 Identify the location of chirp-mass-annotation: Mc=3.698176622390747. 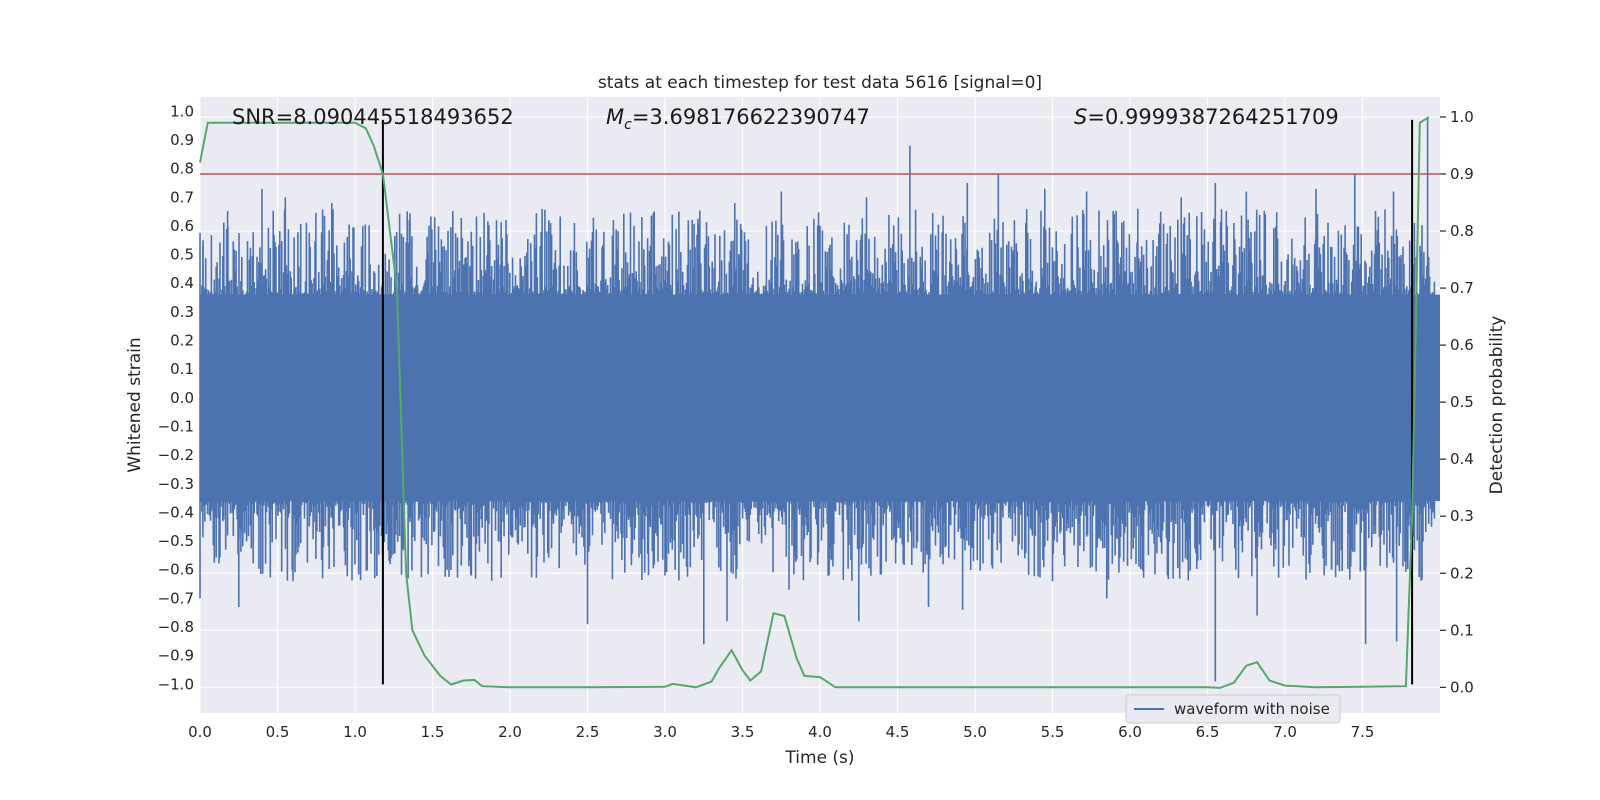
(738, 119).